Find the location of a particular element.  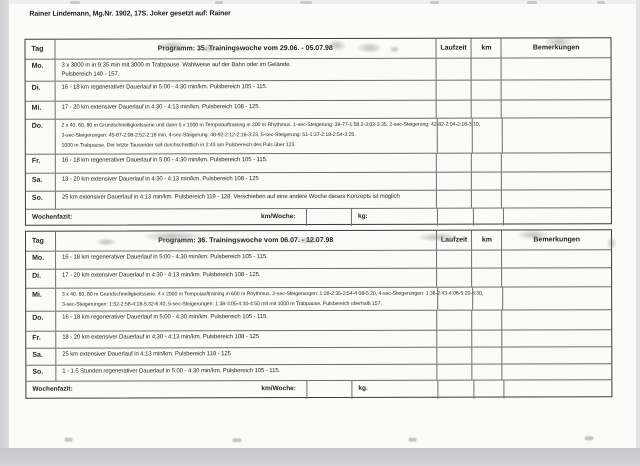

col-header-tag: Tag is located at coordinates (40, 241).